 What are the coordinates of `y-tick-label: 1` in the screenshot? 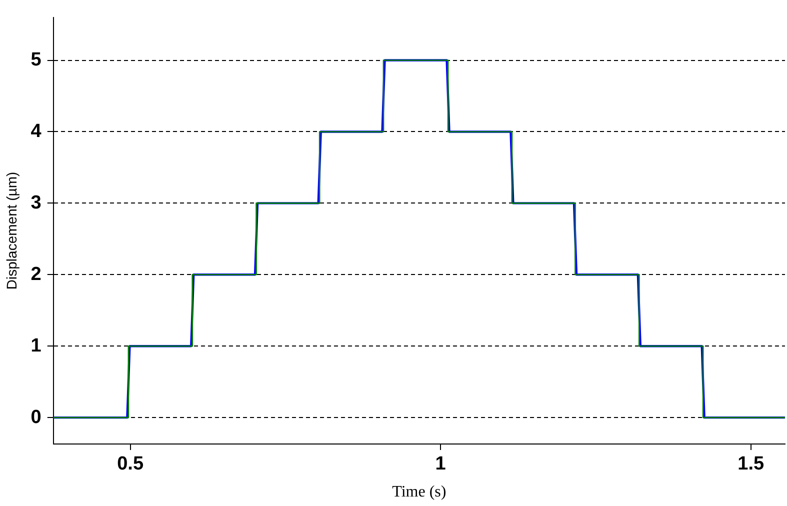 It's located at (36, 345).